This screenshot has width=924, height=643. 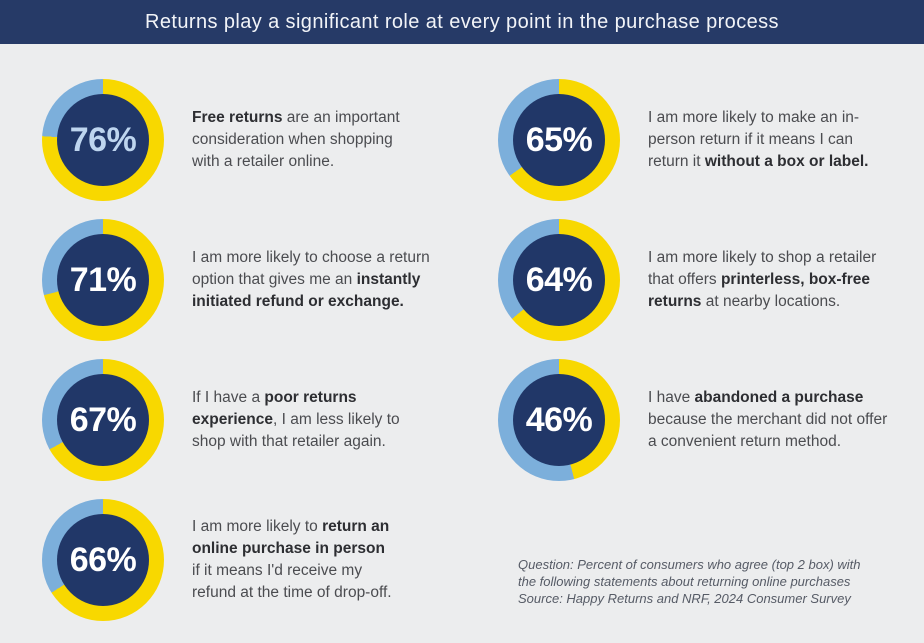 I want to click on donut-chart: 46%, so click(x=559, y=420).